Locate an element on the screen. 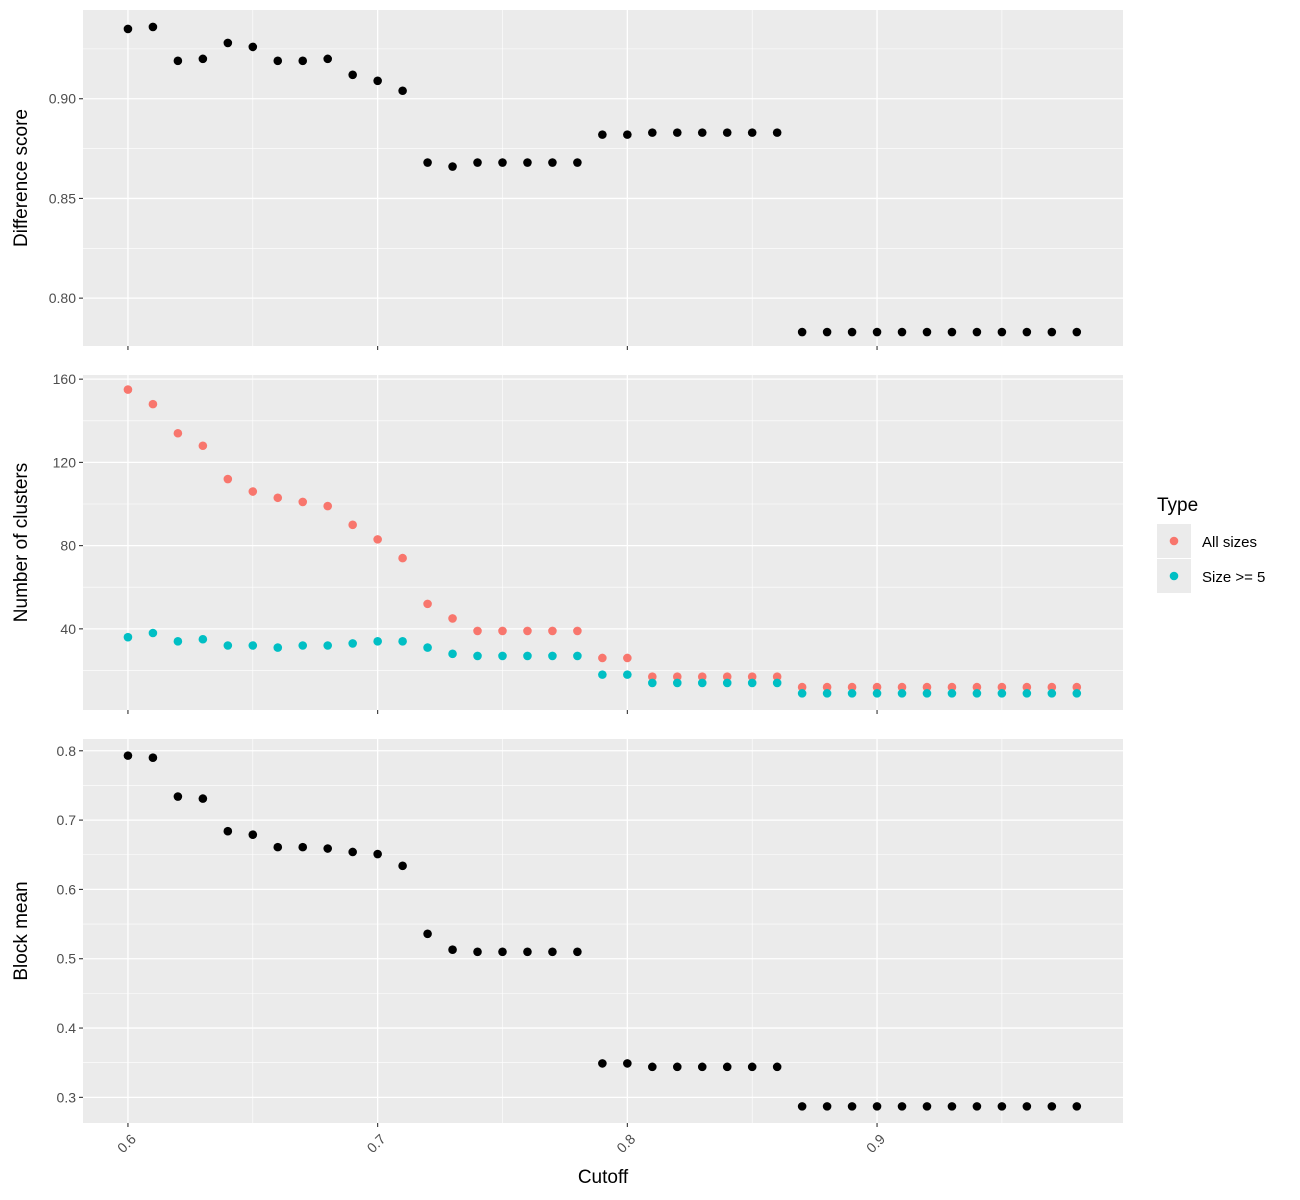 This screenshot has width=1300, height=1200. legend: Type All sizes Size >= 5 is located at coordinates (1211, 544).